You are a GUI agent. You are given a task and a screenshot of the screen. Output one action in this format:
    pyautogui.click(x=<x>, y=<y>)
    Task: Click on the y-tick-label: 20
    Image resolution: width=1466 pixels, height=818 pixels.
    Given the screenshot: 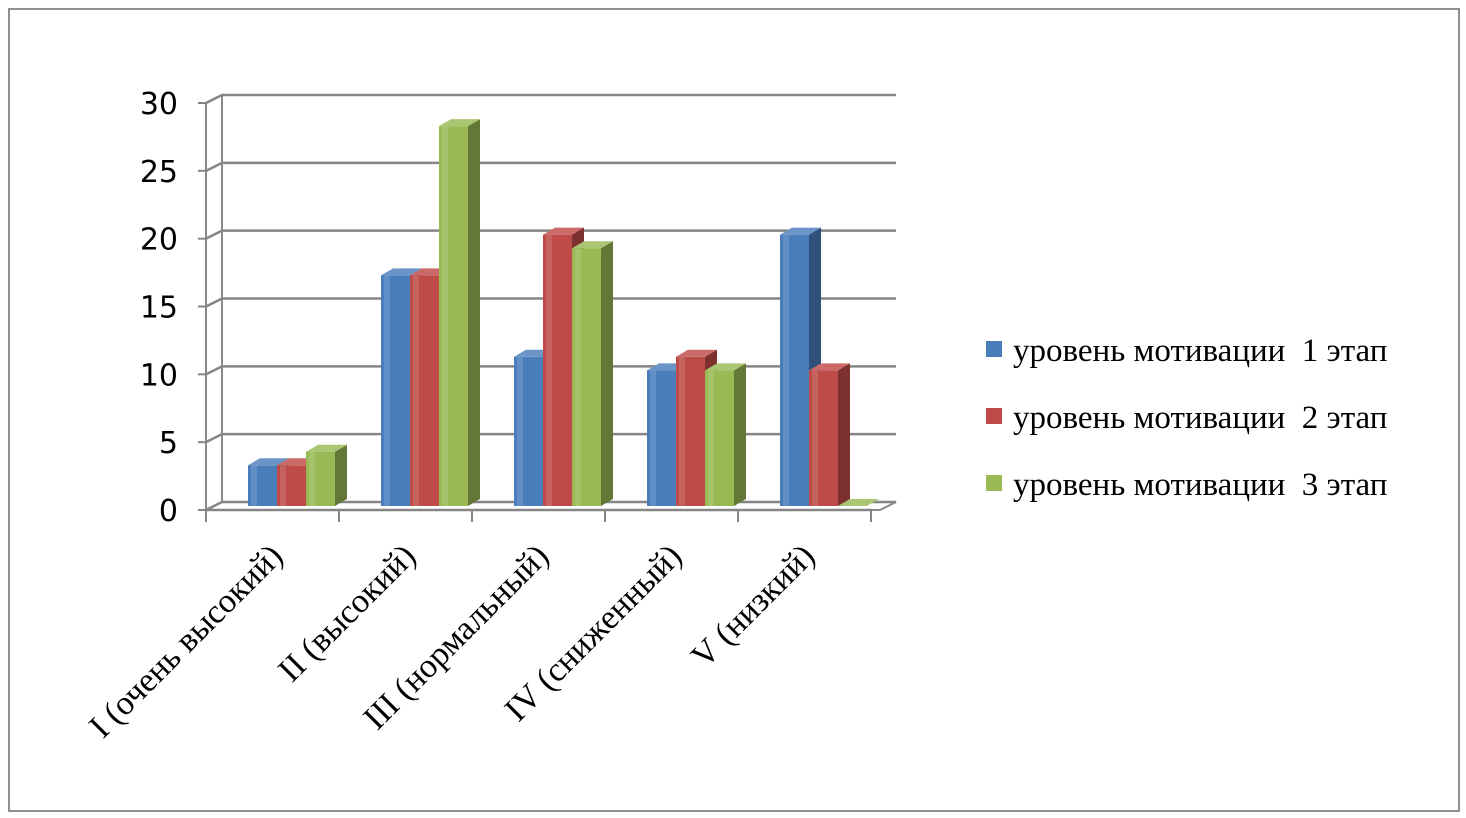 What is the action you would take?
    pyautogui.click(x=159, y=240)
    